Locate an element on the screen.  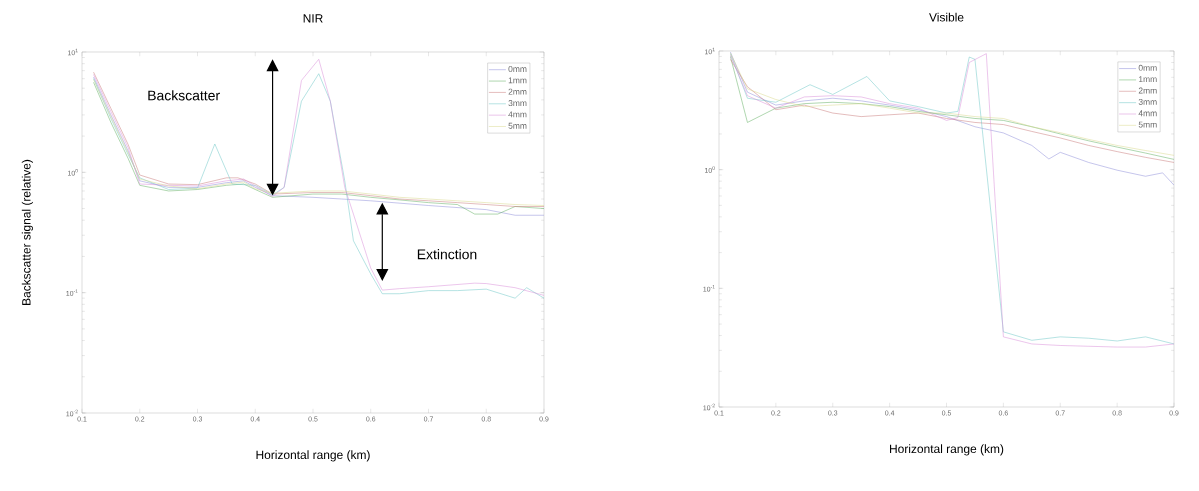
annotation: Extinction is located at coordinates (447, 254).